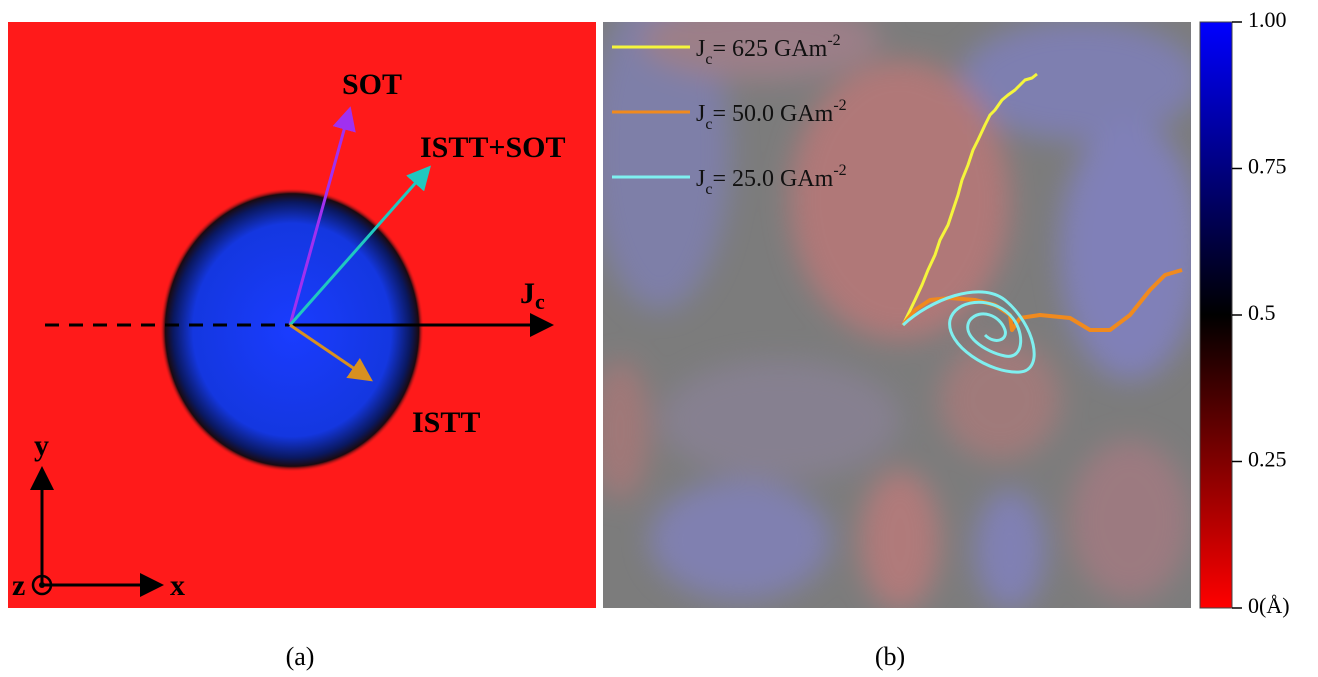 Image resolution: width=1318 pixels, height=677 pixels. I want to click on sot-label: SOT, so click(372, 84).